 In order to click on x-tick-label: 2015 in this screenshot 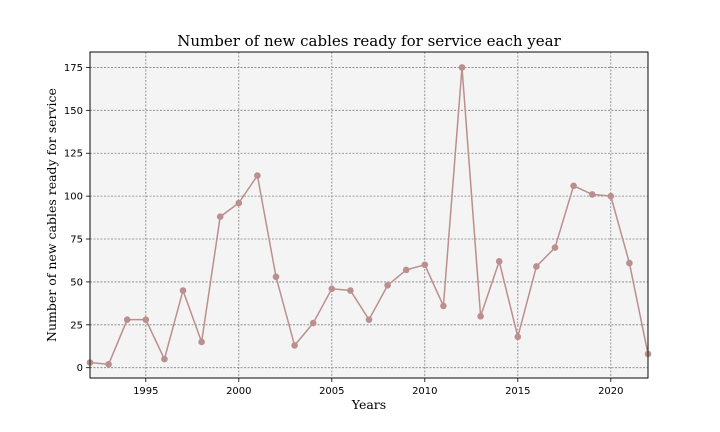, I will do `click(517, 391)`.